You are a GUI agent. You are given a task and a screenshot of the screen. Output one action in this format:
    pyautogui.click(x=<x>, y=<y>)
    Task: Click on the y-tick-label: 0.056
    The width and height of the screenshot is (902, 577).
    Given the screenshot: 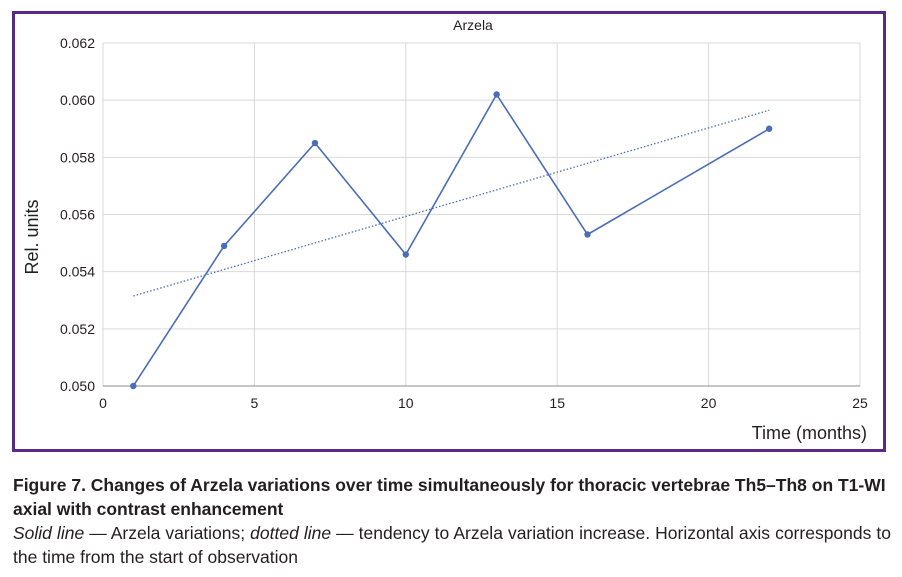 What is the action you would take?
    pyautogui.click(x=77, y=215)
    